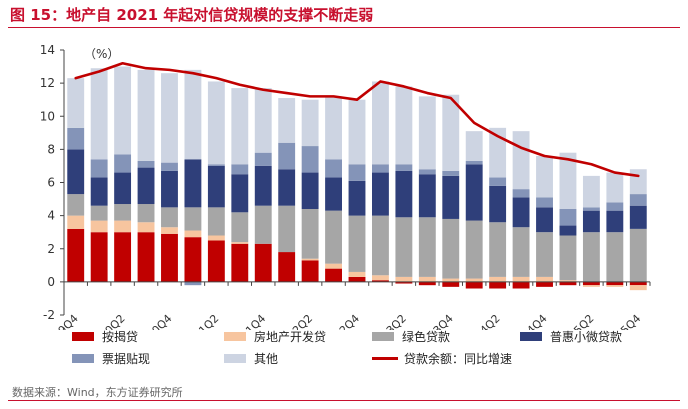 The image size is (688, 409). Describe the element at coordinates (521, 279) in the screenshot. I see `bar-segment-1-24Q3` at that location.